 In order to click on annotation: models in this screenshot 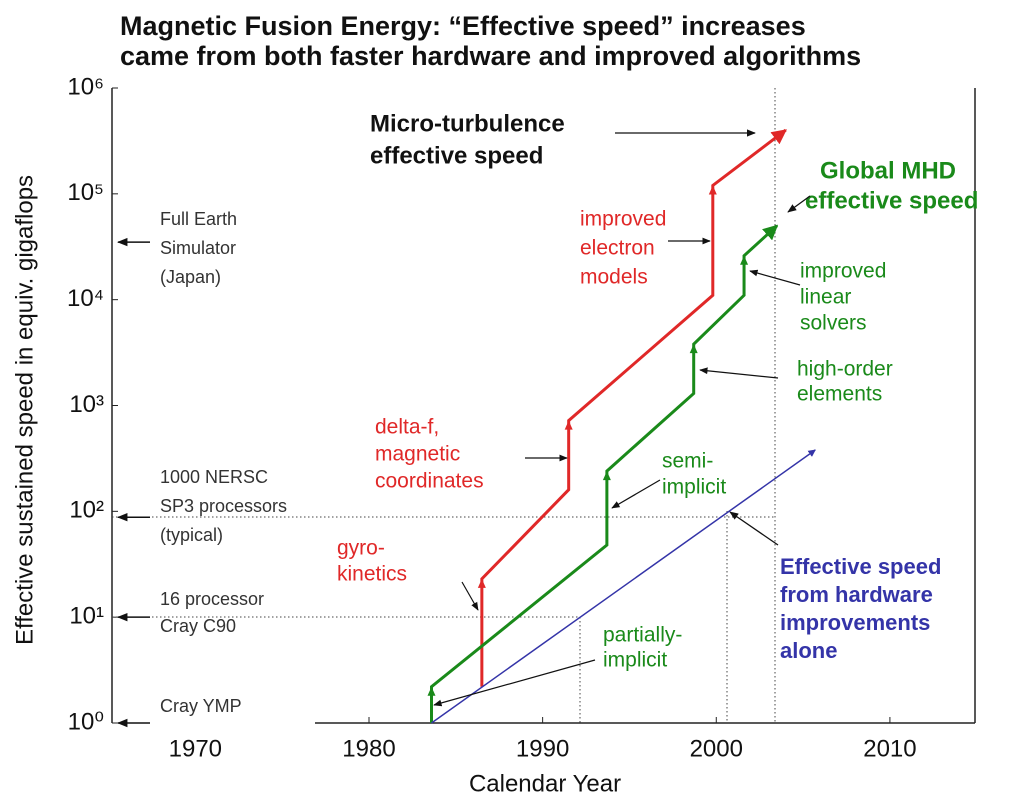, I will do `click(614, 277)`.